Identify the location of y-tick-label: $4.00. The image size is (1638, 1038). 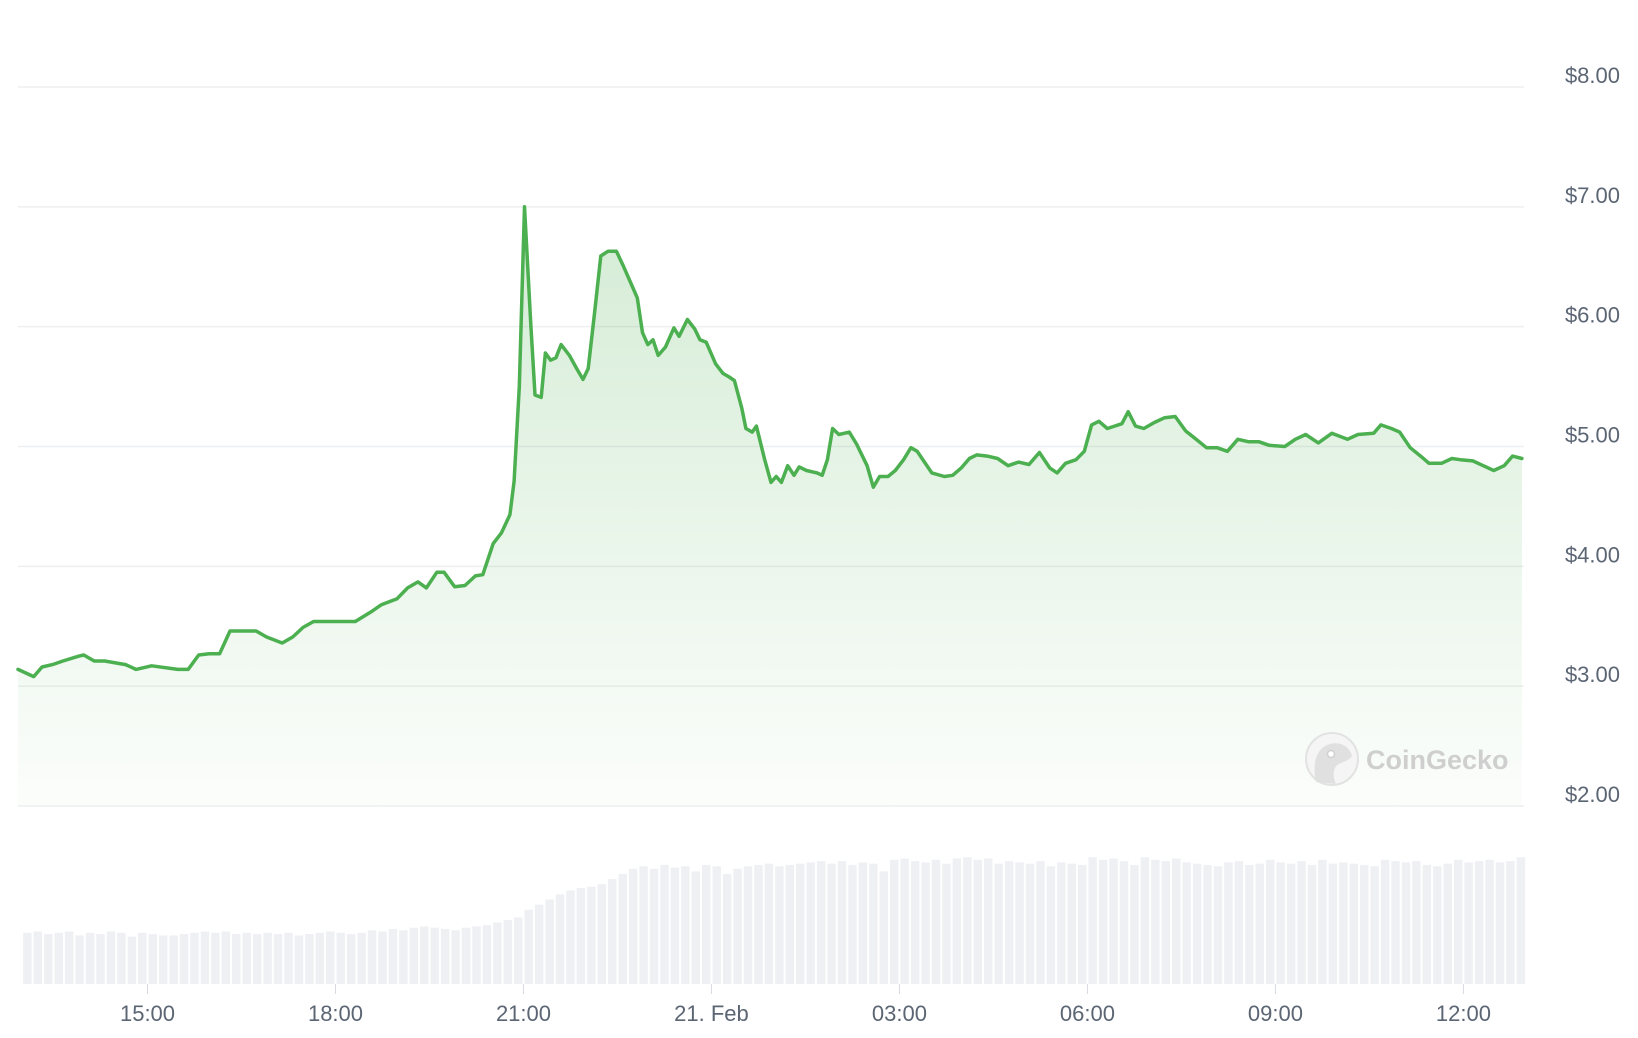
(1592, 554).